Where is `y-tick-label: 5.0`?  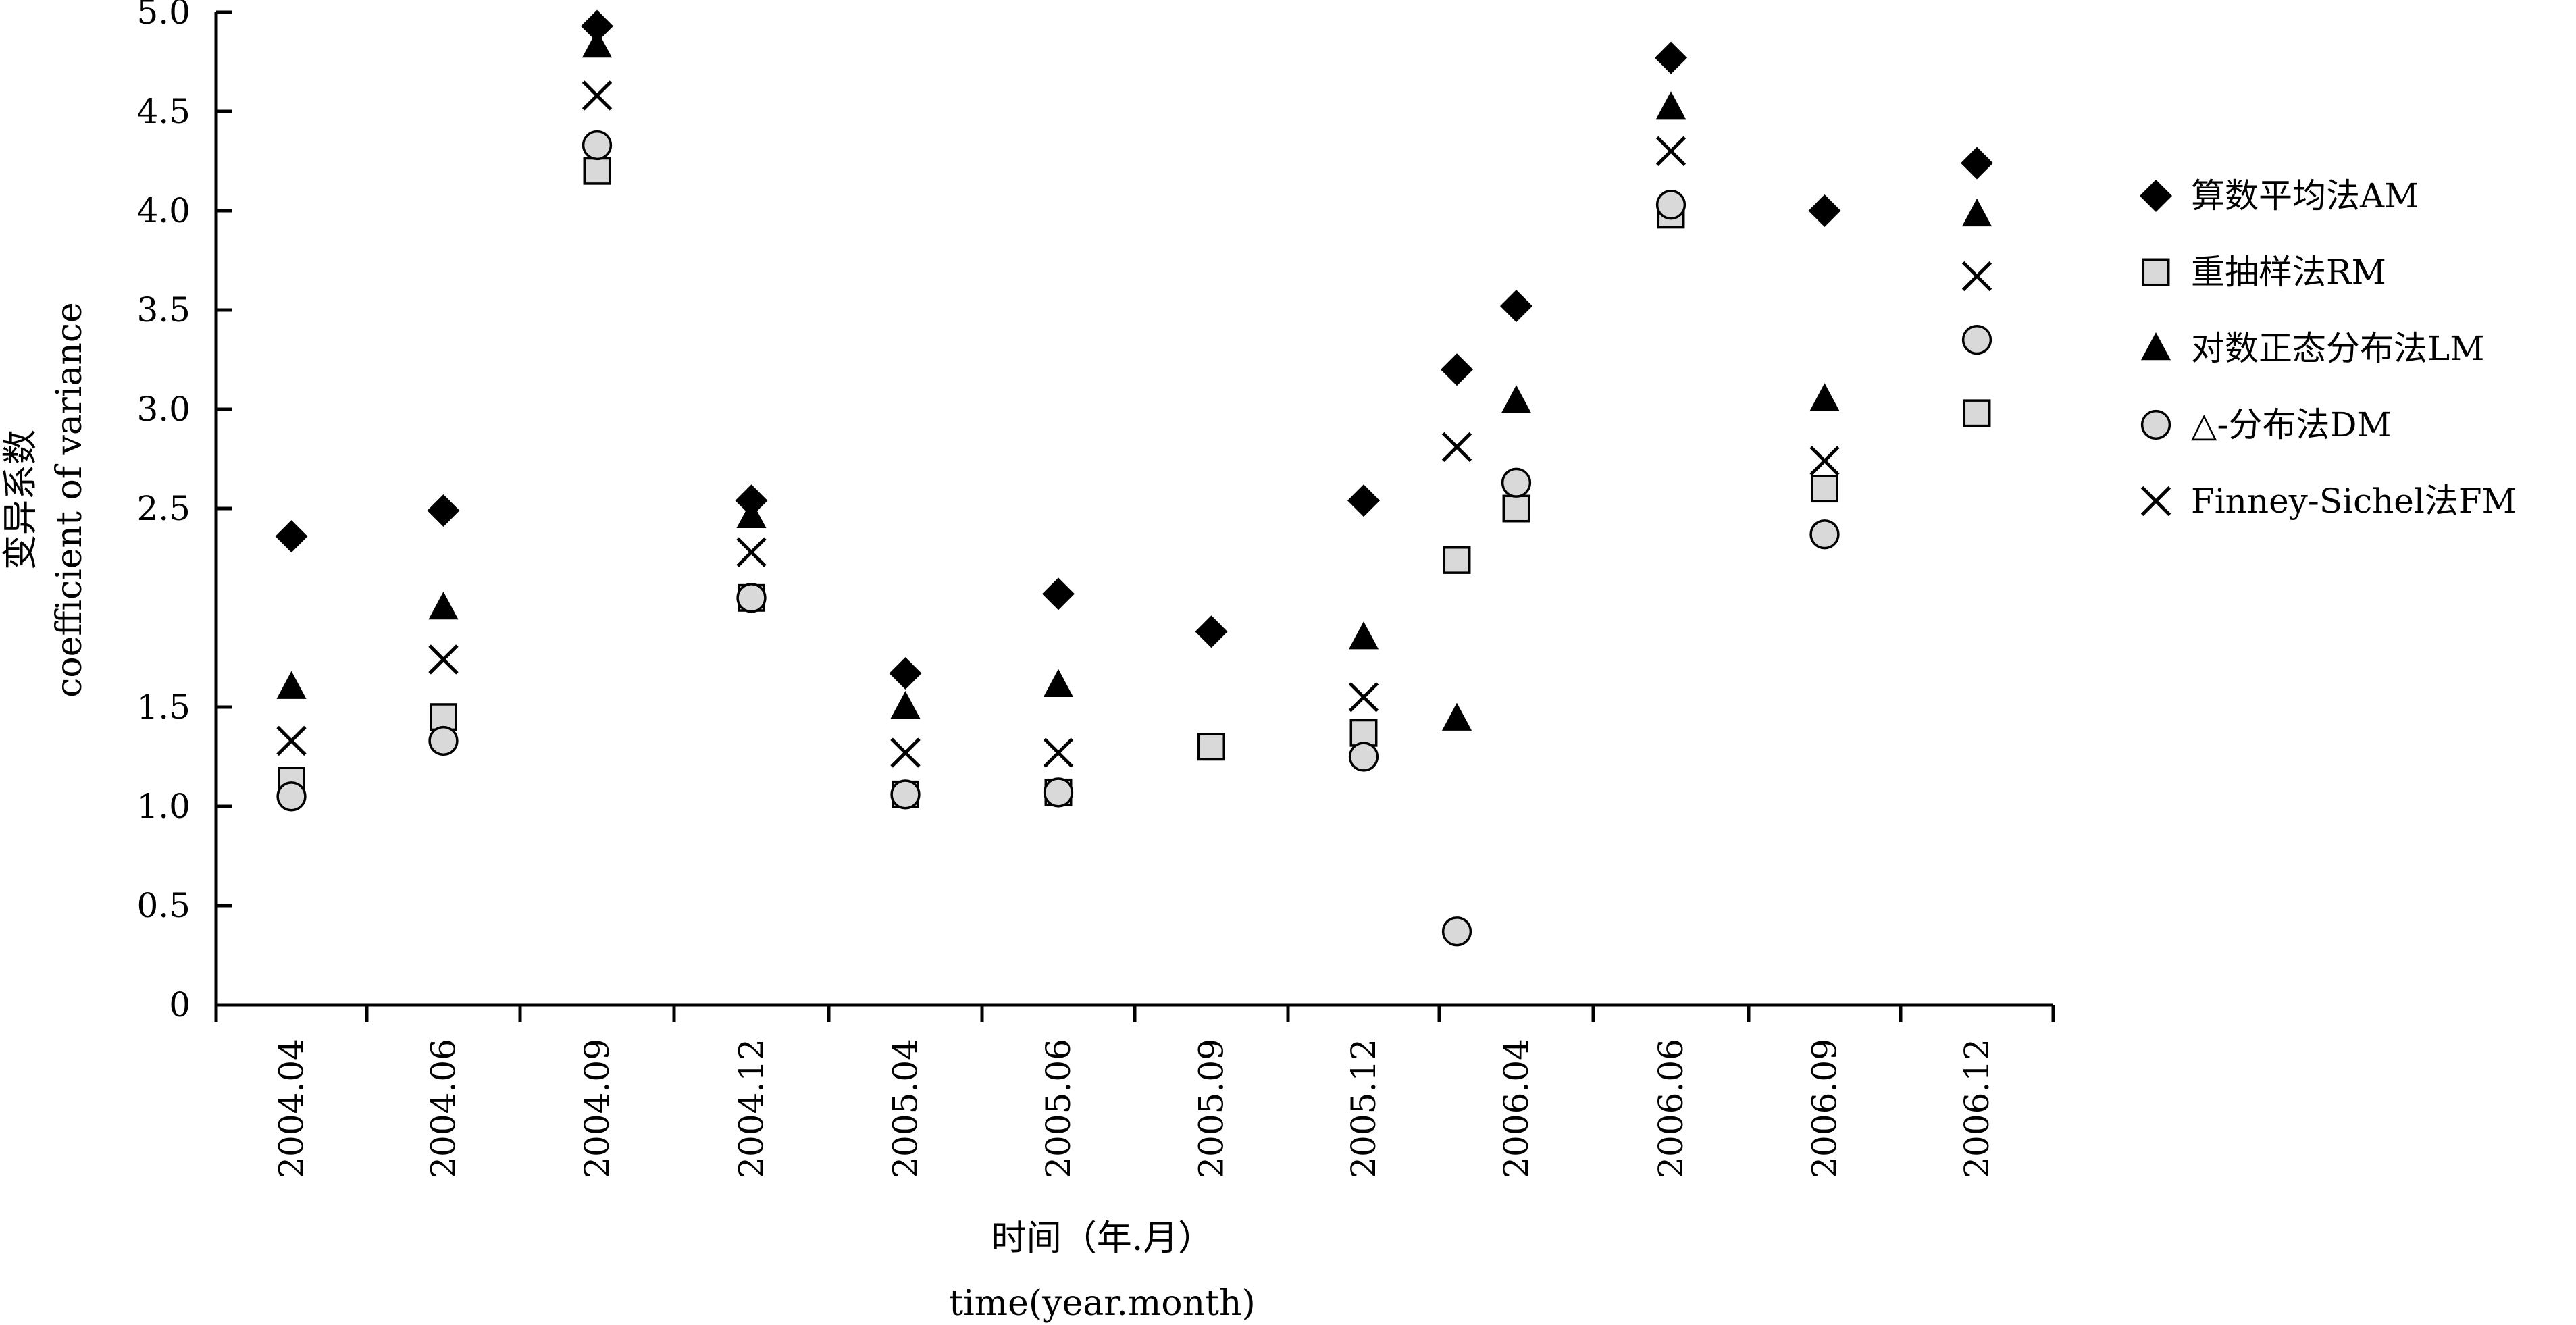 y-tick-label: 5.0 is located at coordinates (163, 16).